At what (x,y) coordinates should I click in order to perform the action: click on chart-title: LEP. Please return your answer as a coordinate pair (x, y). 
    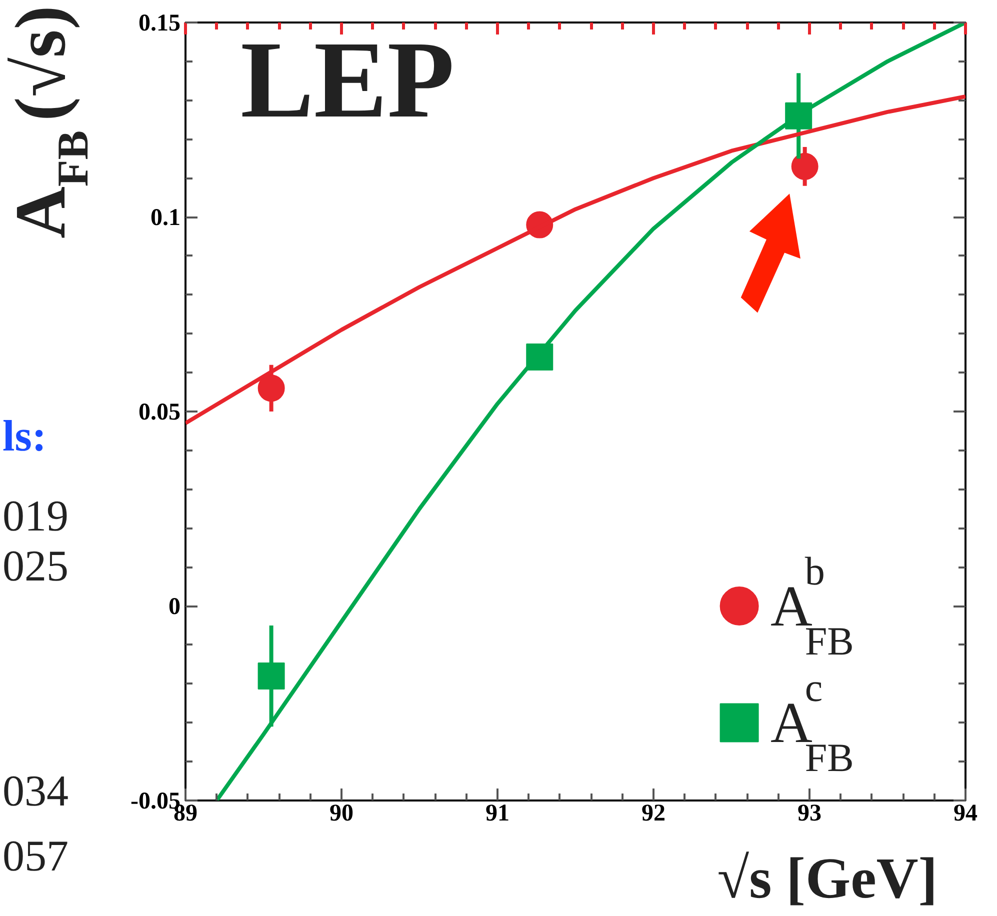
    Looking at the image, I should click on (347, 79).